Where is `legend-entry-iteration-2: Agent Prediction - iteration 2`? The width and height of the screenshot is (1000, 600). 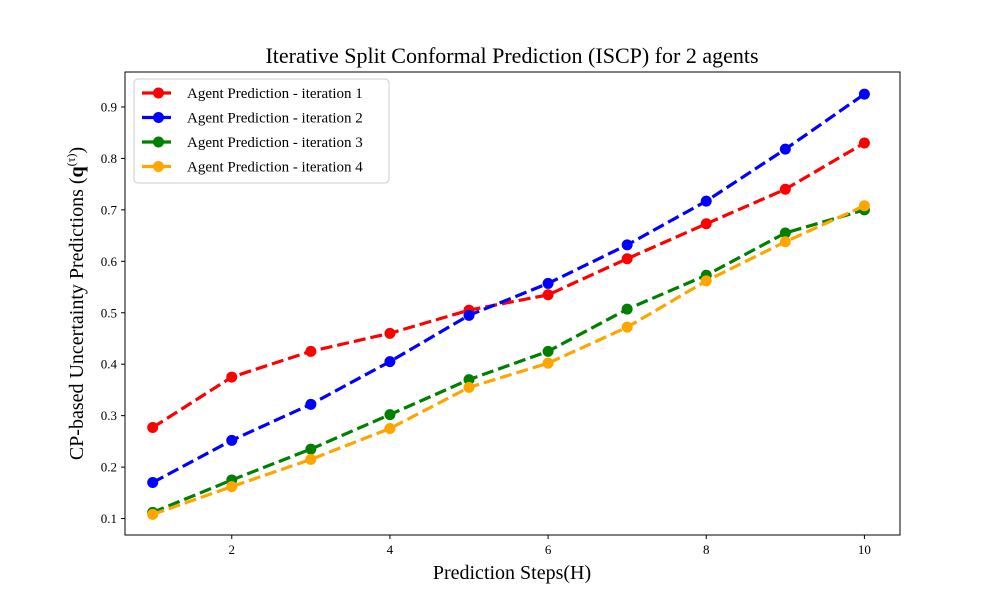 legend-entry-iteration-2: Agent Prediction - iteration 2 is located at coordinates (252, 119).